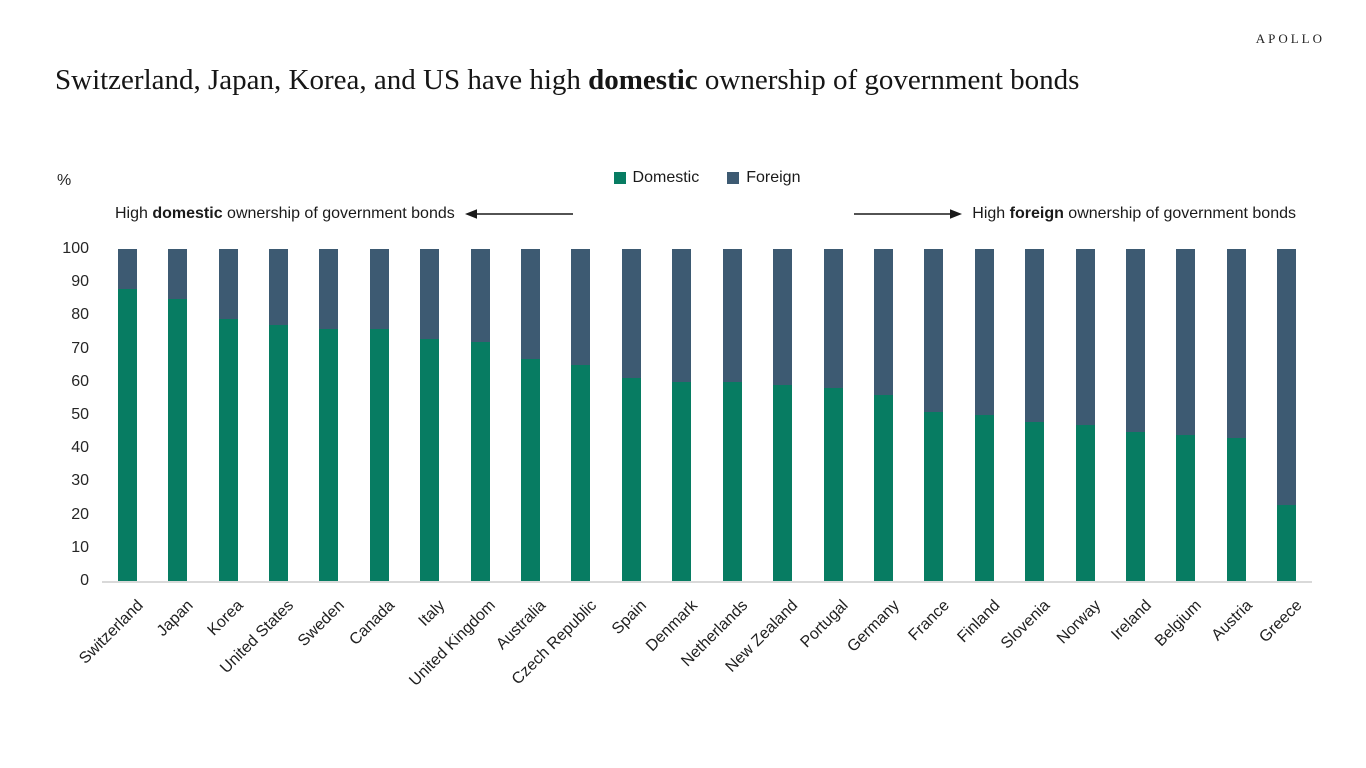 The image size is (1366, 768). What do you see at coordinates (80, 547) in the screenshot?
I see `y-axis-tick-label: 10` at bounding box center [80, 547].